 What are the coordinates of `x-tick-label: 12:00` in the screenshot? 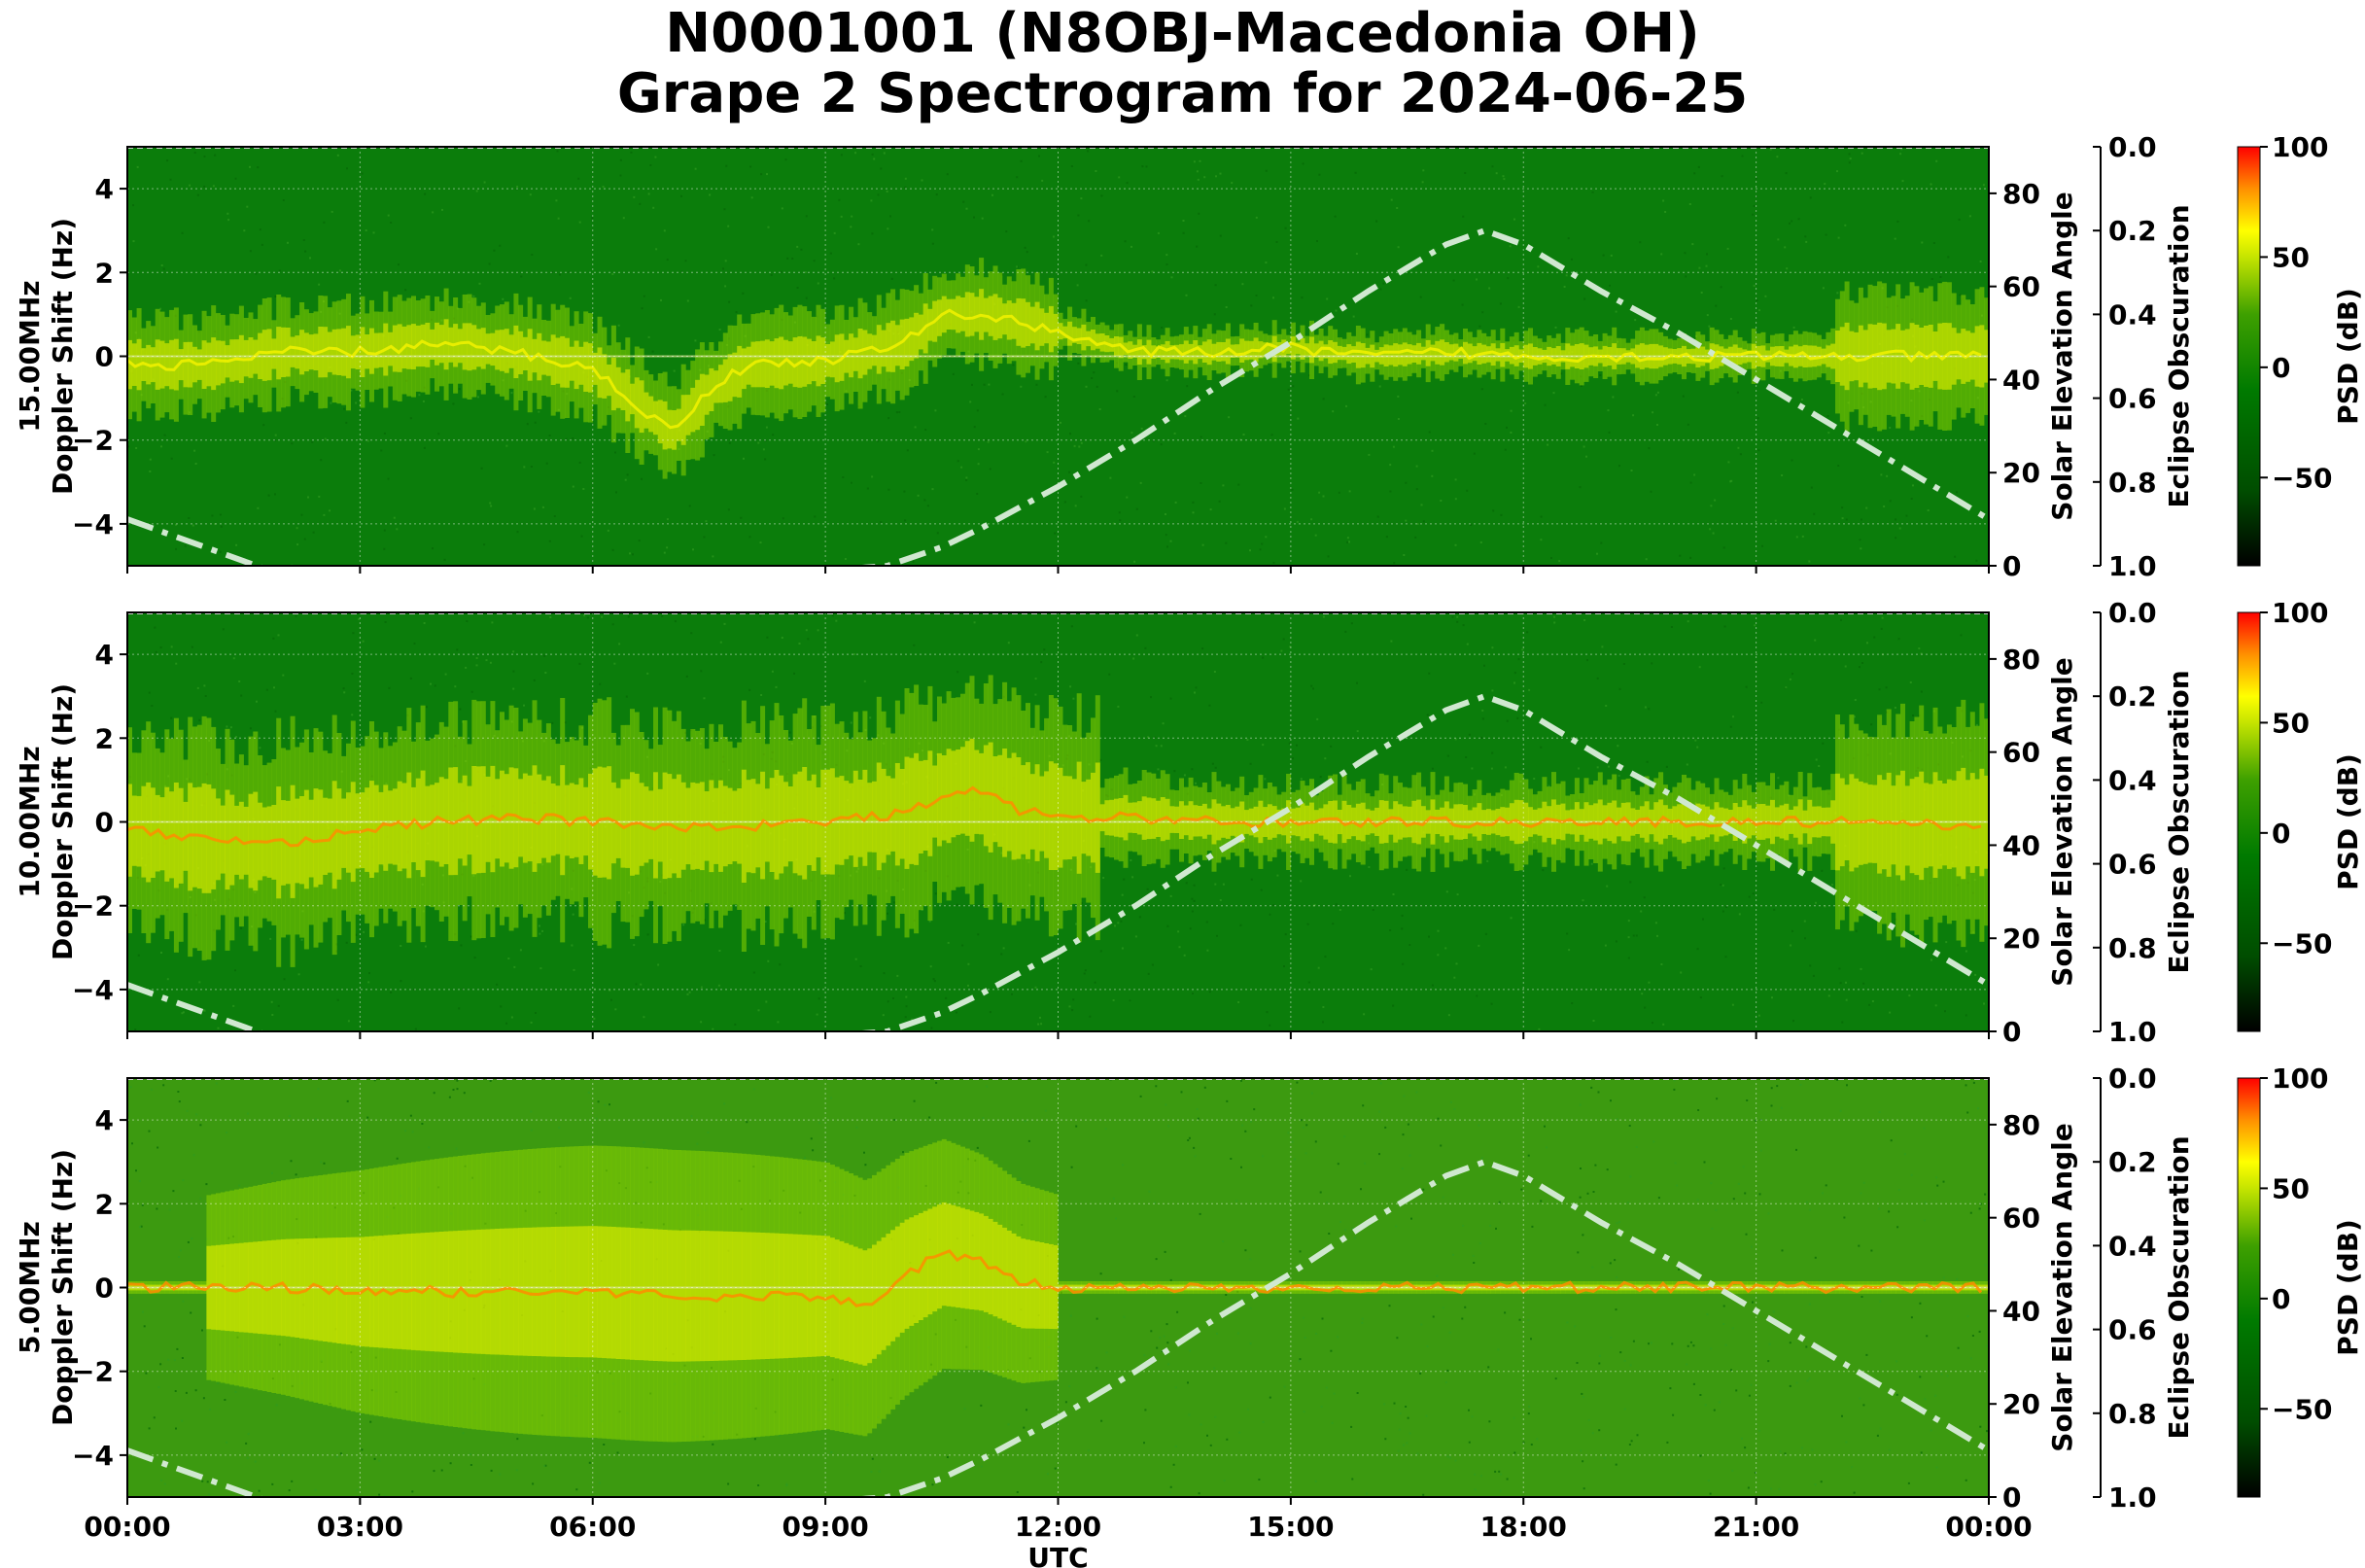 It's located at (1058, 1527).